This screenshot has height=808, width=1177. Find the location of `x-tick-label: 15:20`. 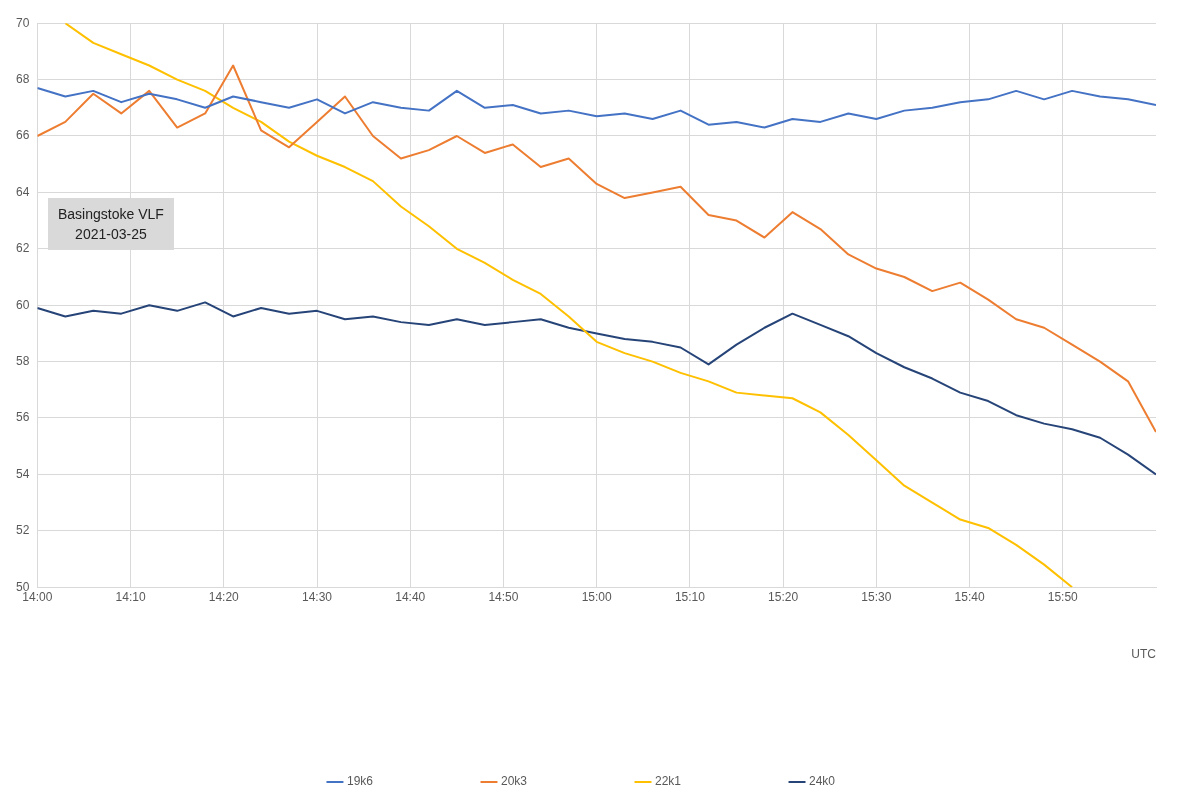

x-tick-label: 15:20 is located at coordinates (783, 596).